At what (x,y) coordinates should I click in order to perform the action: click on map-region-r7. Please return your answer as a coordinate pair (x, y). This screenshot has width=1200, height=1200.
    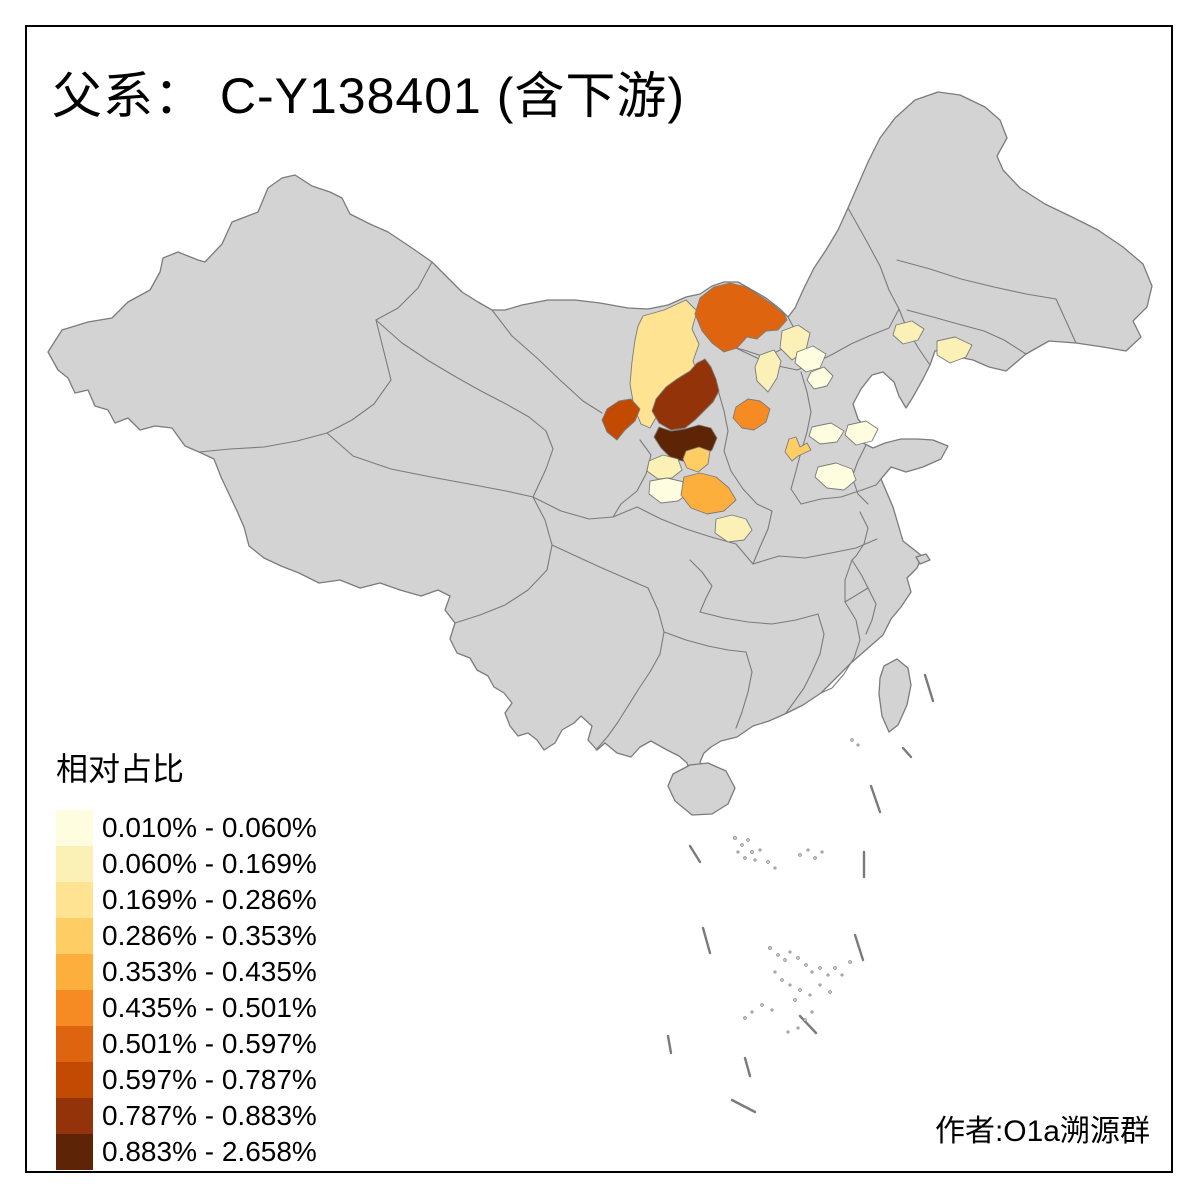
    Looking at the image, I should click on (696, 459).